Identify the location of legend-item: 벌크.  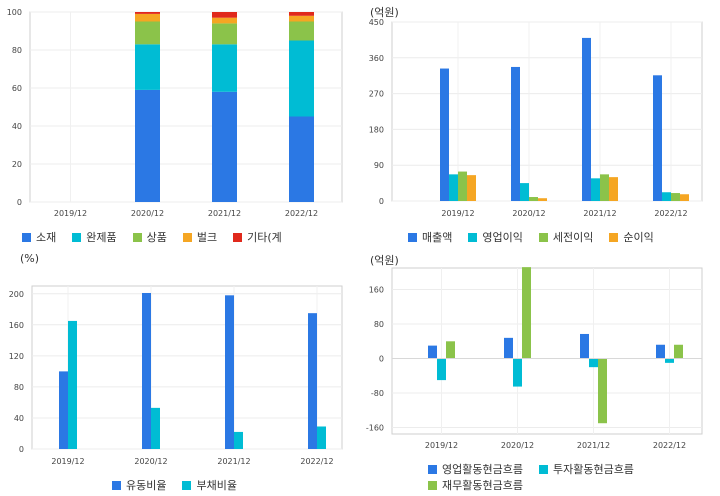
(199, 237).